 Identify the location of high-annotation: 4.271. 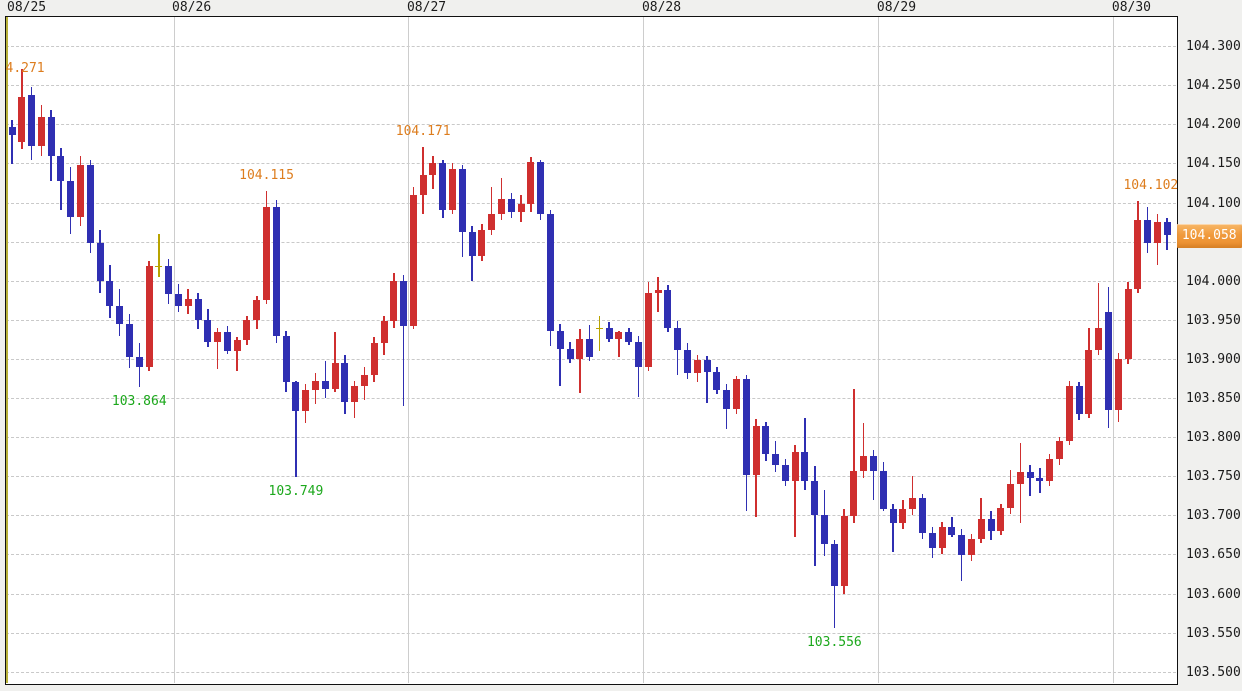
(25, 68).